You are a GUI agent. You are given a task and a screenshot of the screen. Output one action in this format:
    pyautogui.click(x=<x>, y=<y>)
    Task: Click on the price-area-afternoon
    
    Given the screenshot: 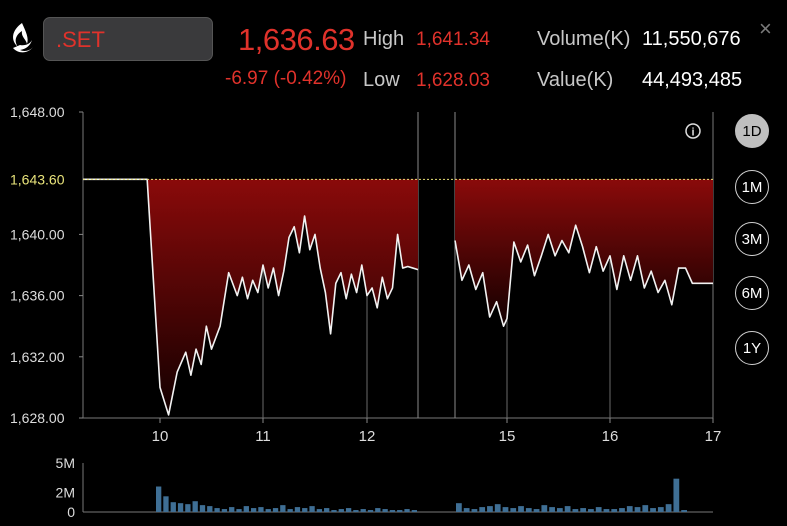 What is the action you would take?
    pyautogui.click(x=584, y=253)
    